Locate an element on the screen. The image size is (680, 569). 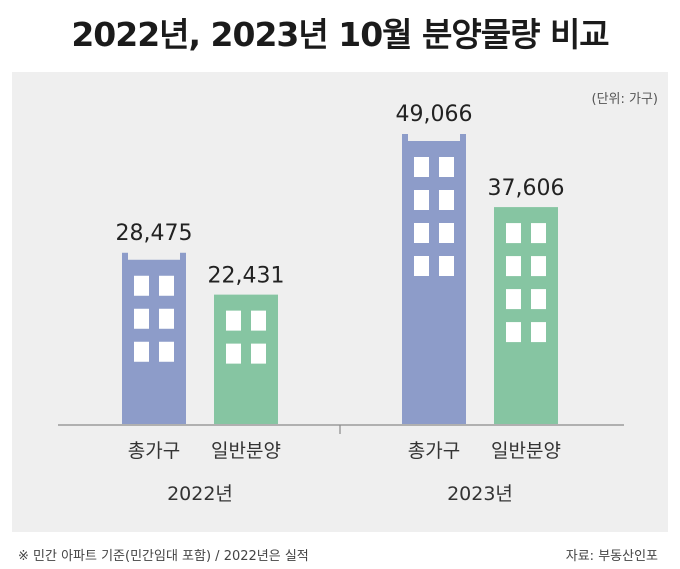
value-label: 28,475 is located at coordinates (154, 233).